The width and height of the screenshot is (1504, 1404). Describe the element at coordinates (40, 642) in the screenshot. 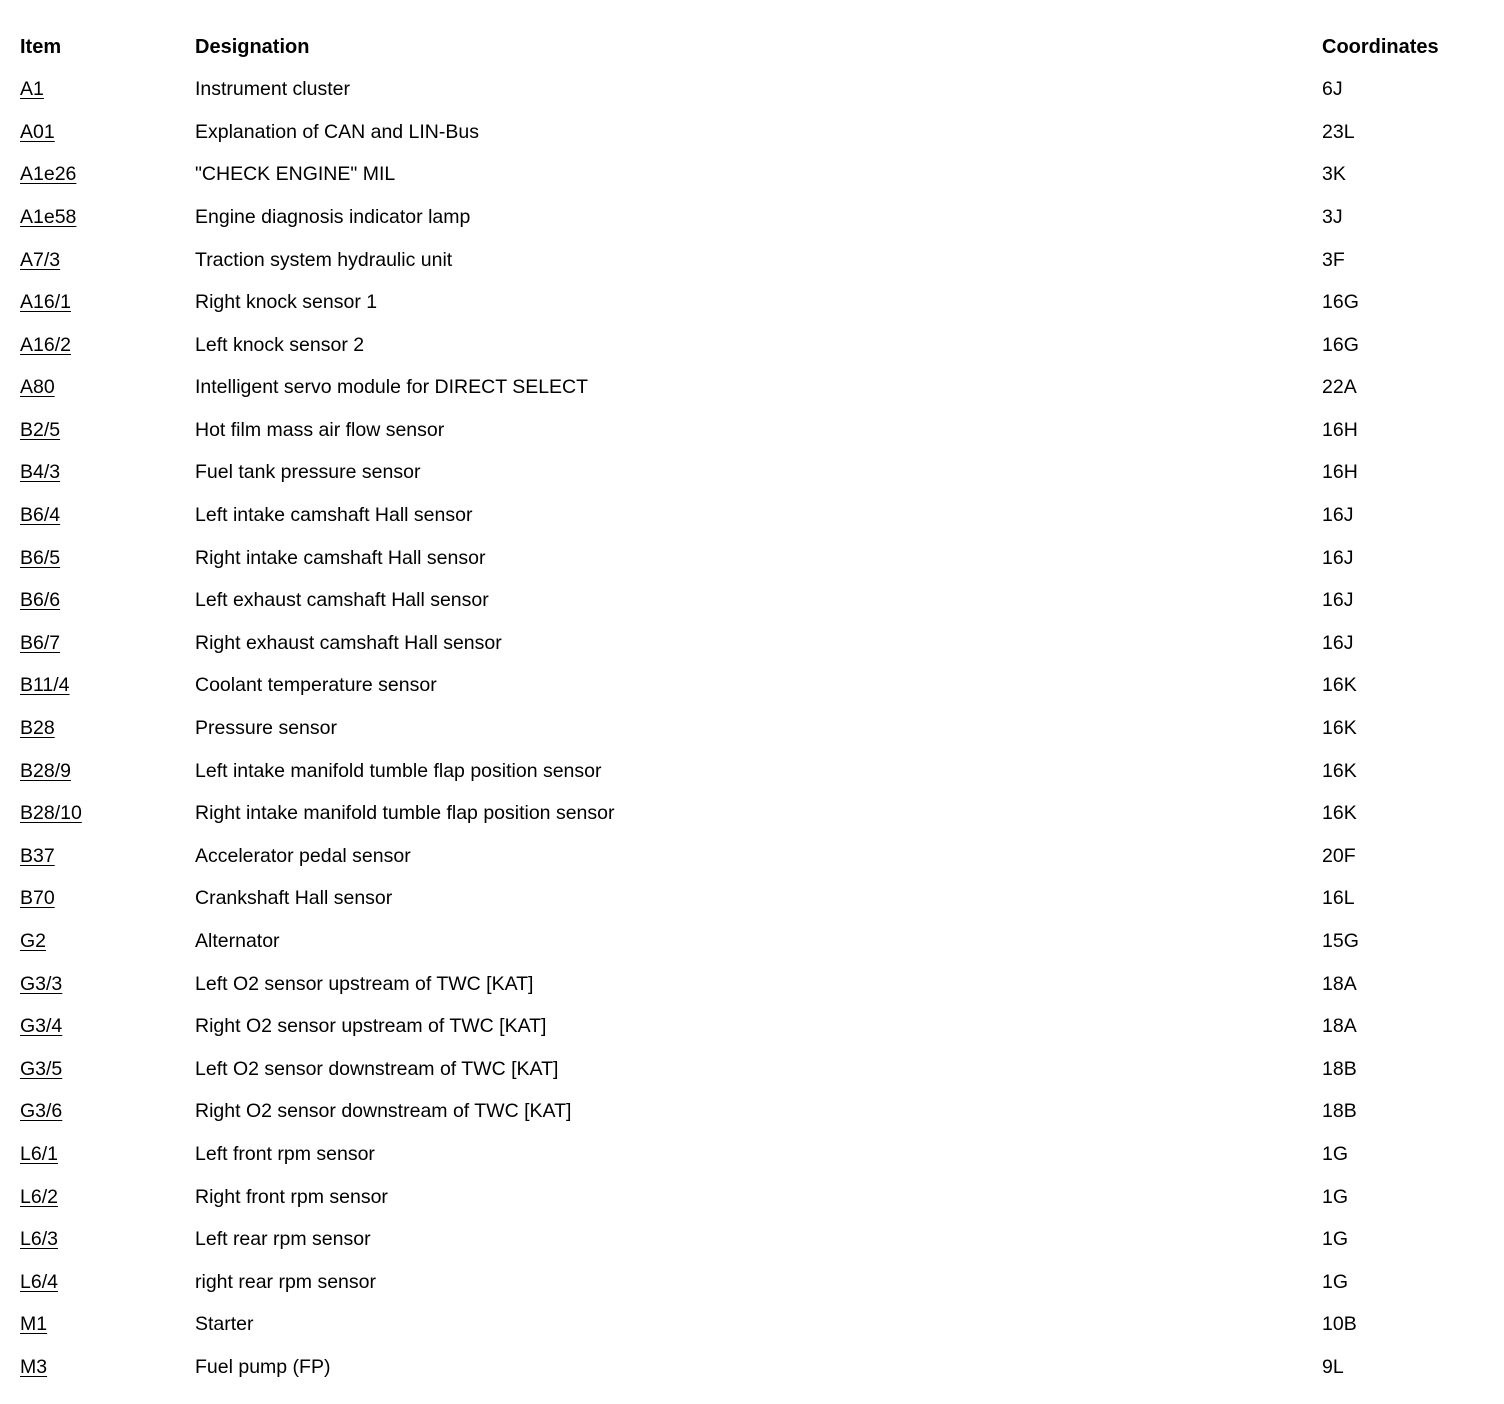

I see `item-code-link: B6/7` at that location.